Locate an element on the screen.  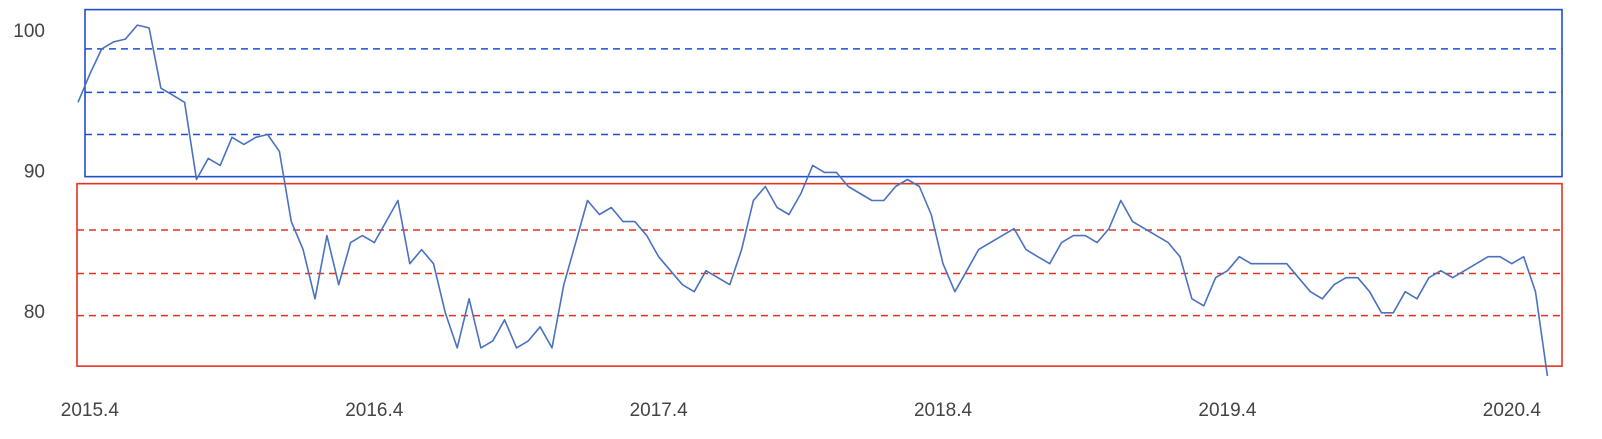
y-tick-label: 100 is located at coordinates (29, 31).